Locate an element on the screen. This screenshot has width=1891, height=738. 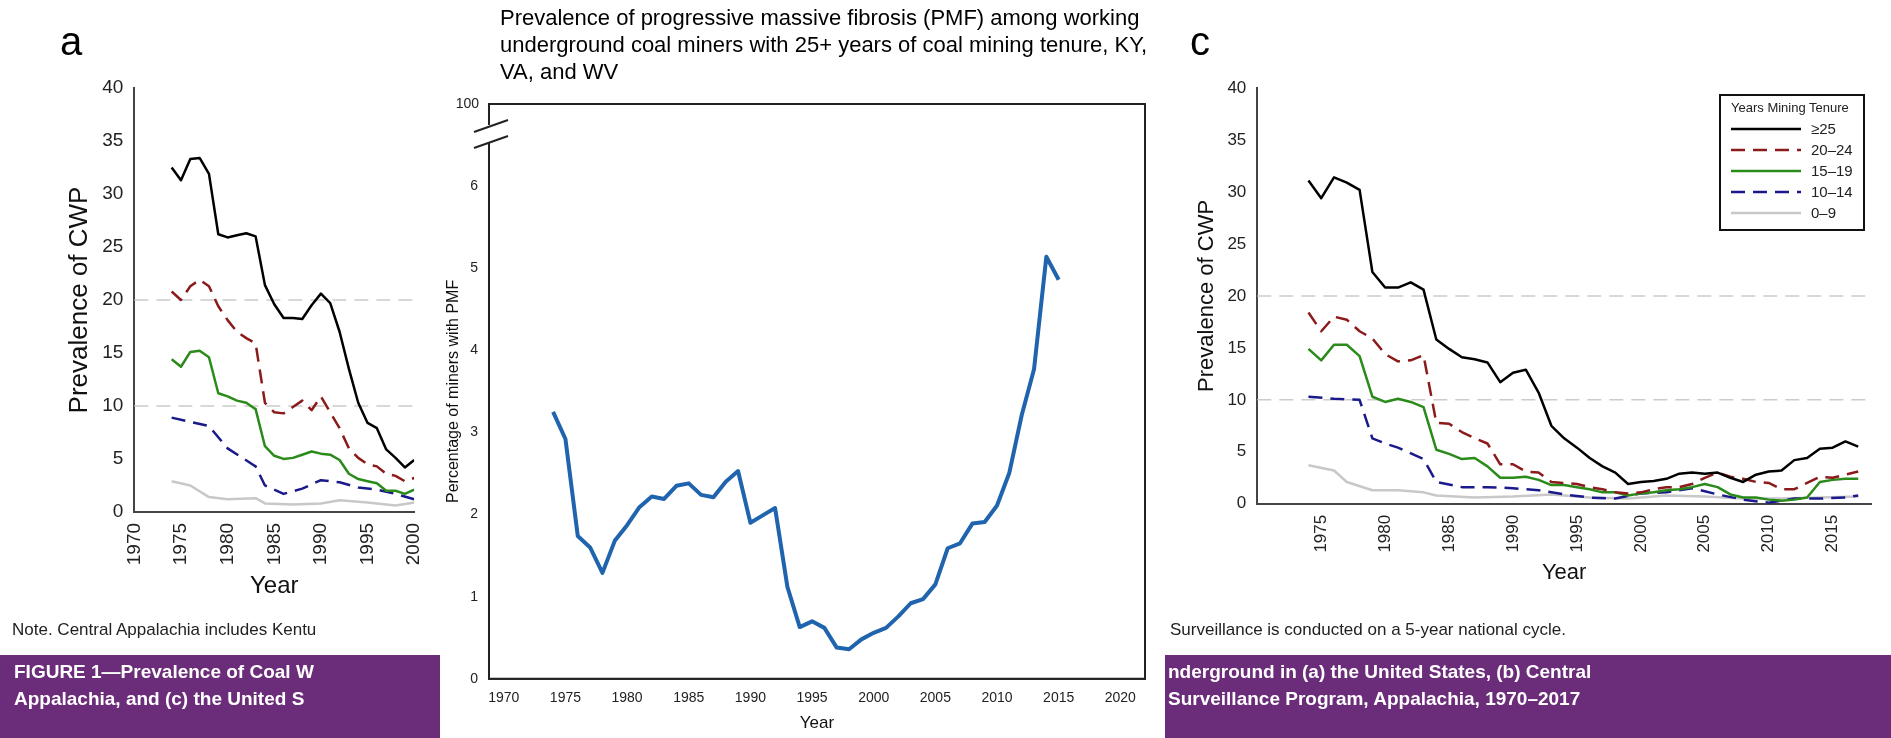
x-tick-label: 2020 is located at coordinates (1120, 697).